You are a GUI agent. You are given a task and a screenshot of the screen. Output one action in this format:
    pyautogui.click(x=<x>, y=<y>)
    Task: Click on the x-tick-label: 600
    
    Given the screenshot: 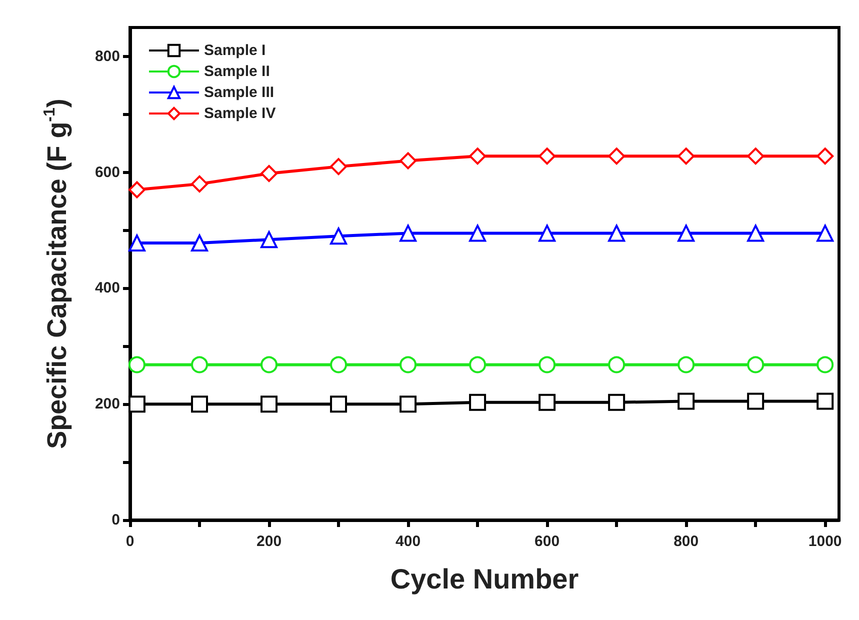 What is the action you would take?
    pyautogui.click(x=547, y=541)
    